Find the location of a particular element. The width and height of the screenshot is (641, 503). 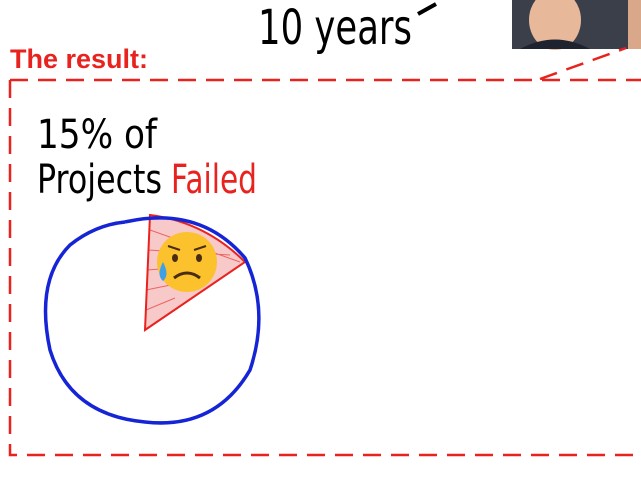

pie-sketch is located at coordinates (152, 319).